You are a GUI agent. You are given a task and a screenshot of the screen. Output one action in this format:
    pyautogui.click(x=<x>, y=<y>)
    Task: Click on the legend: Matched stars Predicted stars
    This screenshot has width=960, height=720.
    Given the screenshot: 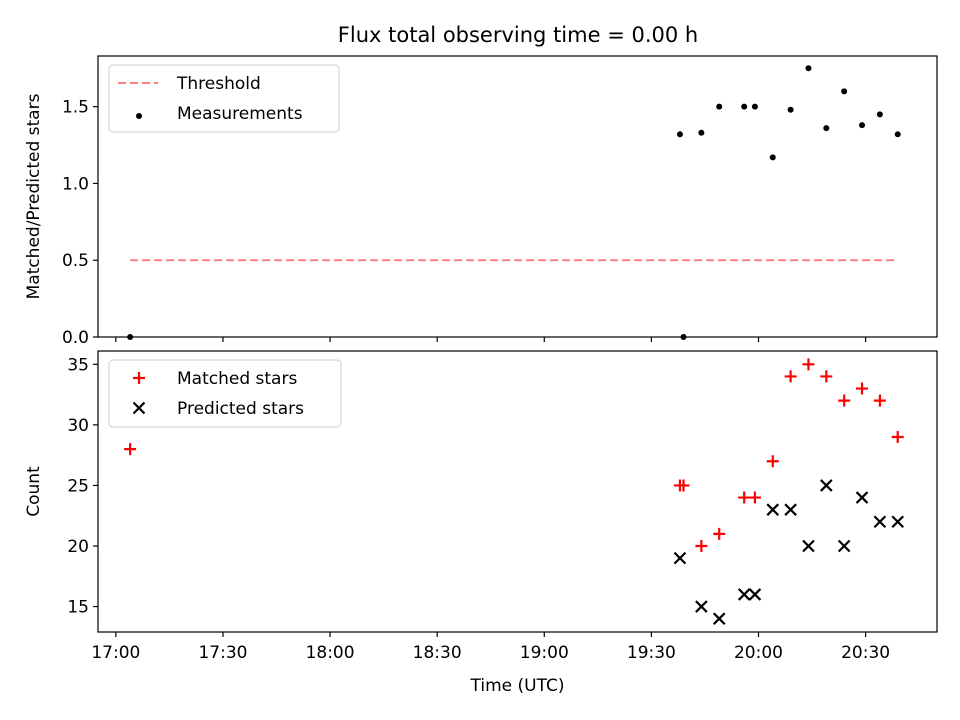 What is the action you would take?
    pyautogui.click(x=225, y=393)
    